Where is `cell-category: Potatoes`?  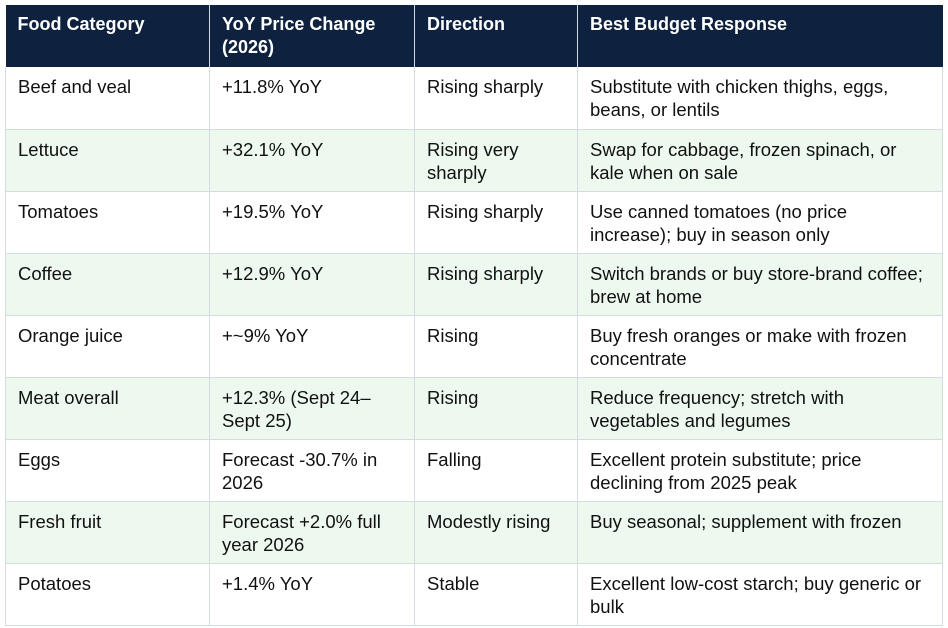 cell-category: Potatoes is located at coordinates (107, 594).